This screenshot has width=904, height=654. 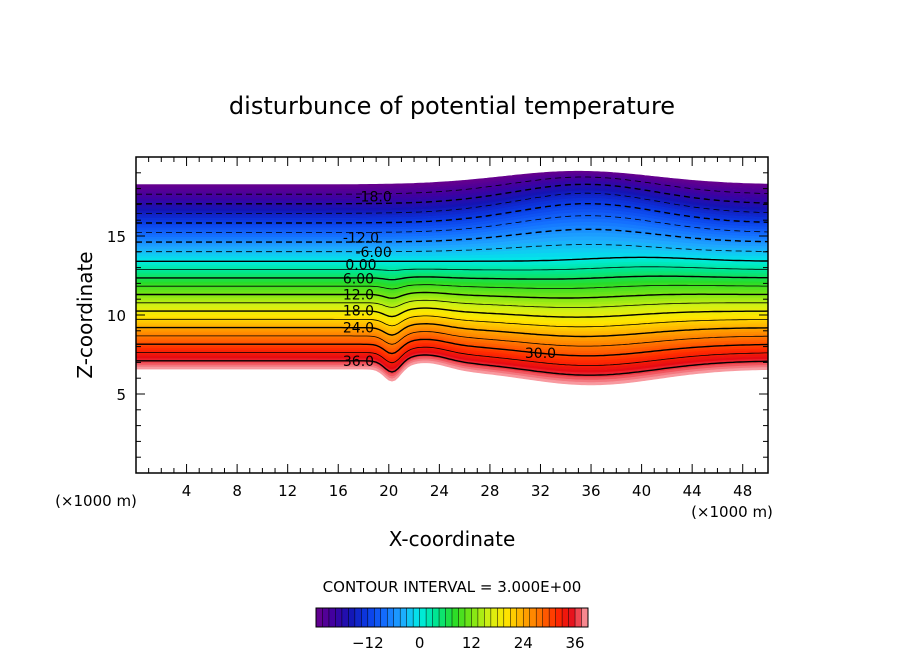 What do you see at coordinates (116, 237) in the screenshot?
I see `y-tick-label: 15` at bounding box center [116, 237].